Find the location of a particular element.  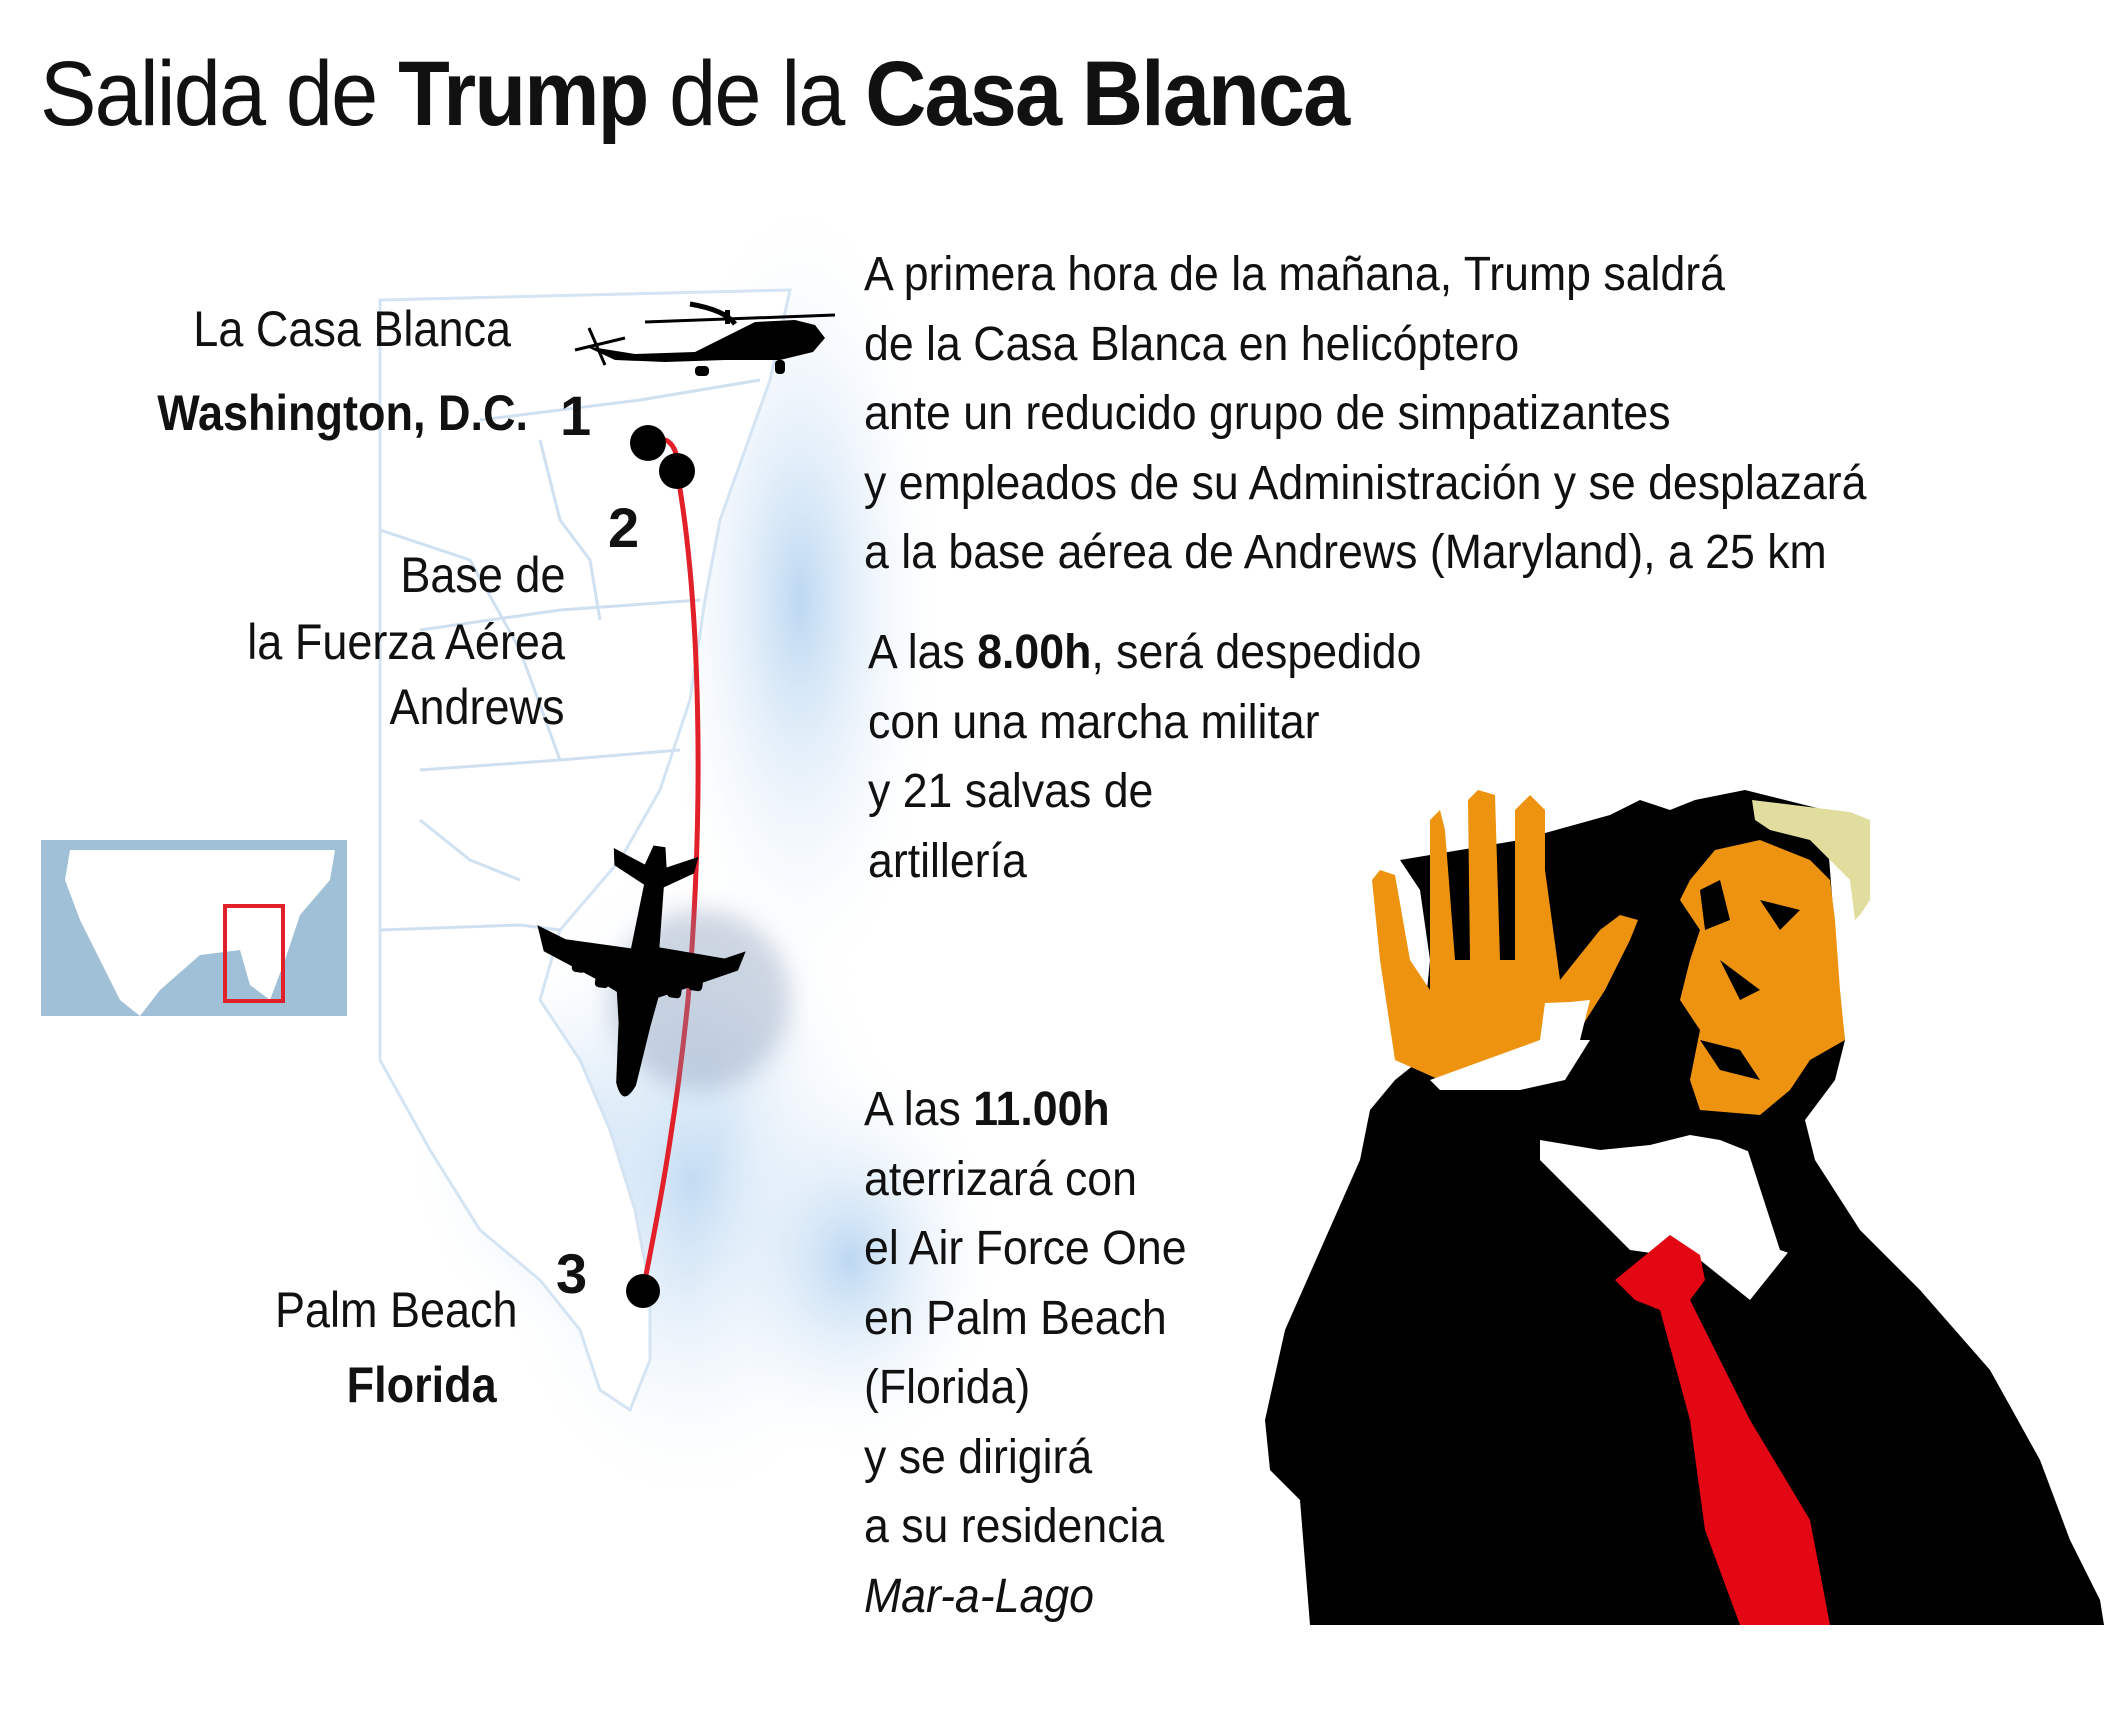

state-borders is located at coordinates (570, 655).